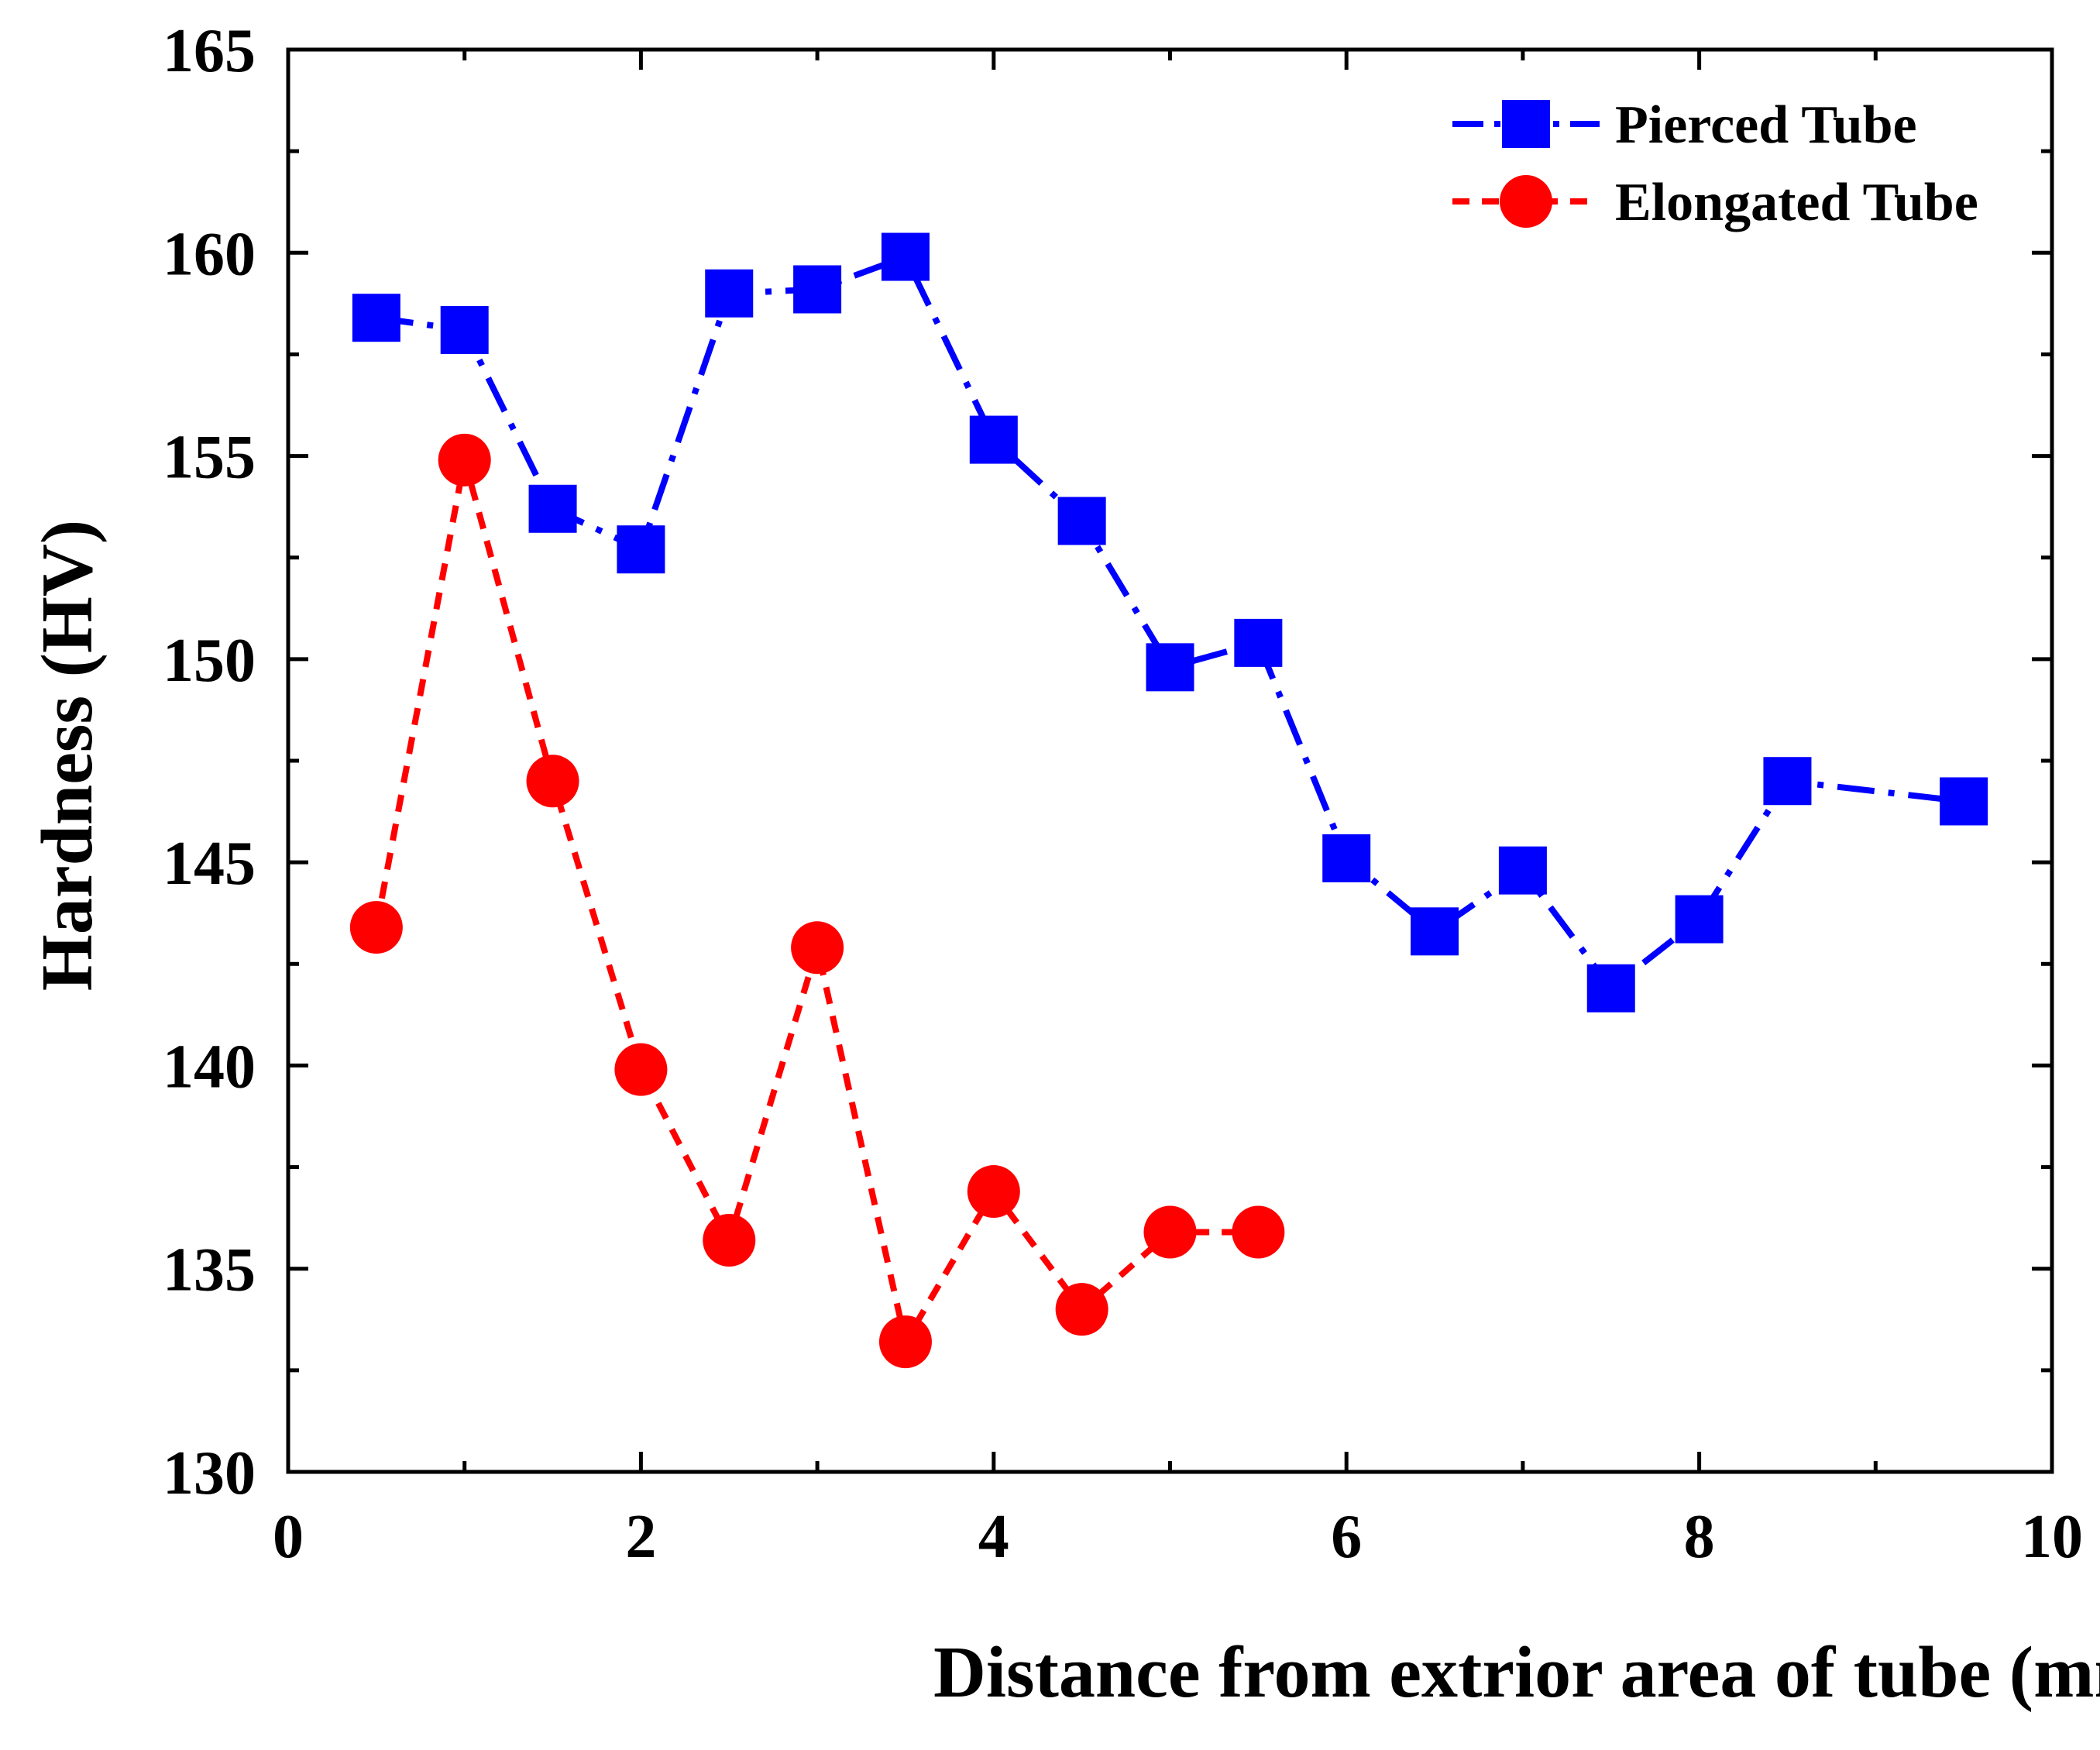 This screenshot has width=2100, height=1750. I want to click on legend: Pierced Tube Elongated Tube, so click(1715, 164).